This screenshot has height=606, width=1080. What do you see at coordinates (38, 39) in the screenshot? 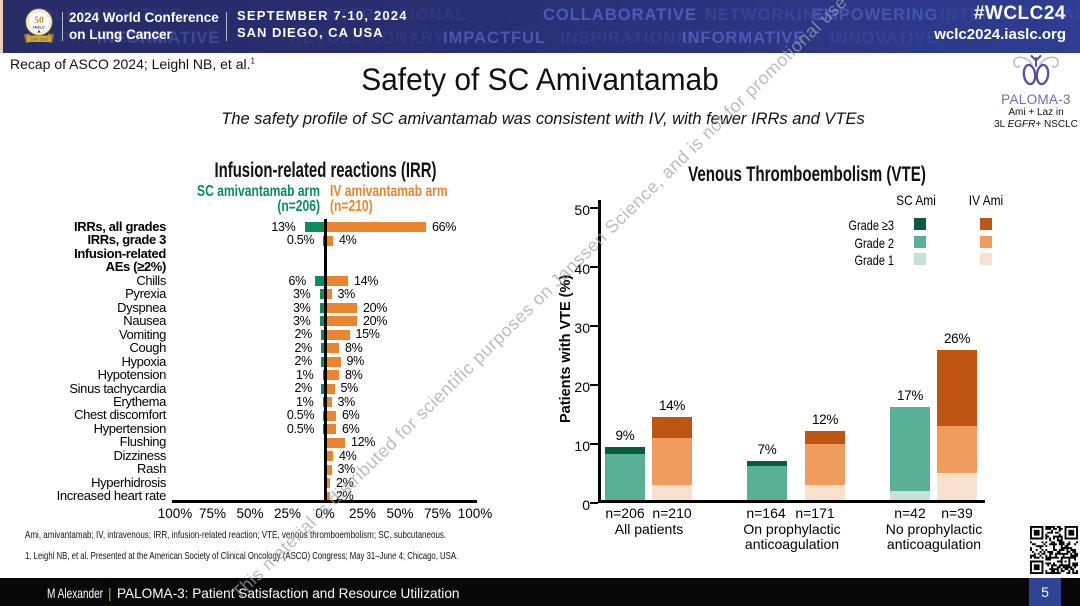
I see `svg-text: 1974 - 2024` at bounding box center [38, 39].